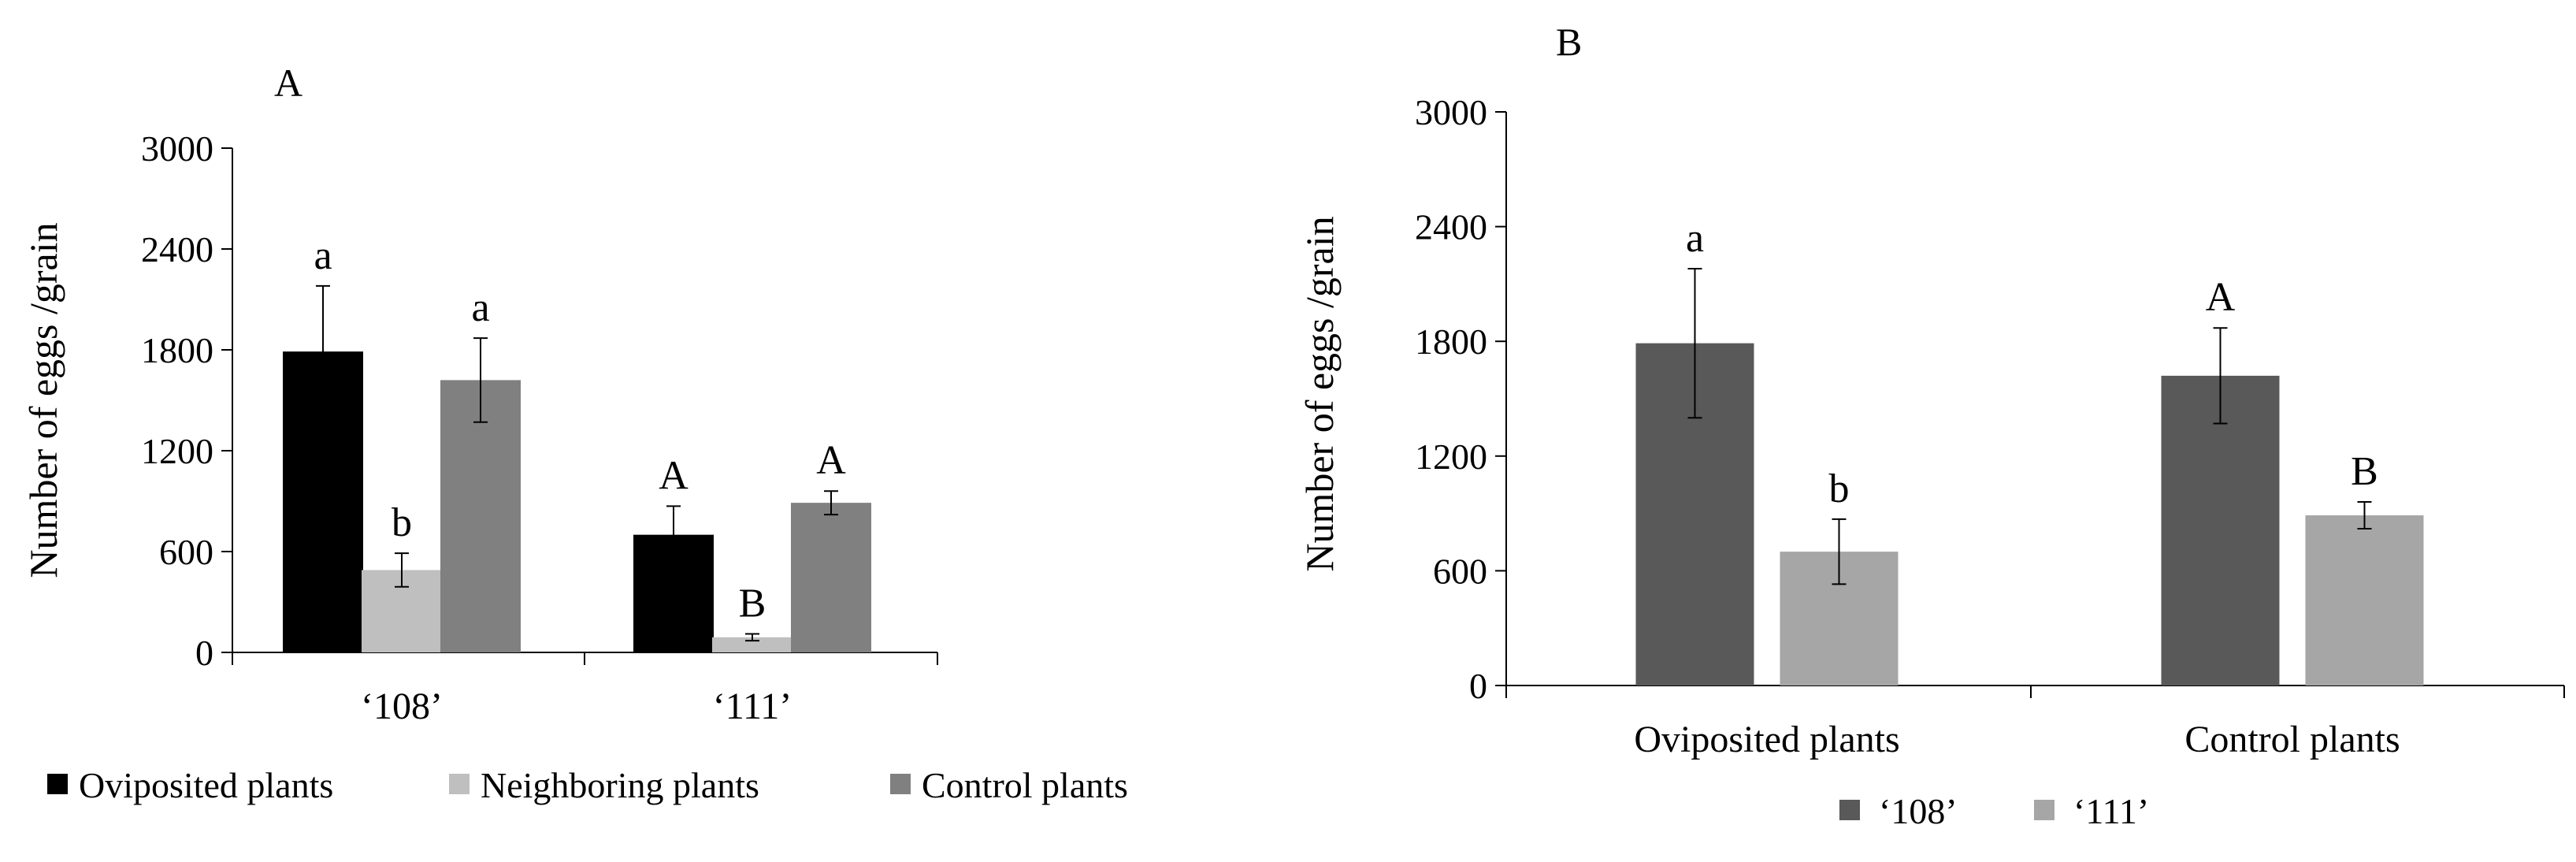 The image size is (2576, 862). Describe the element at coordinates (206, 785) in the screenshot. I see `panel-a-legend-label: Oviposited plants` at that location.